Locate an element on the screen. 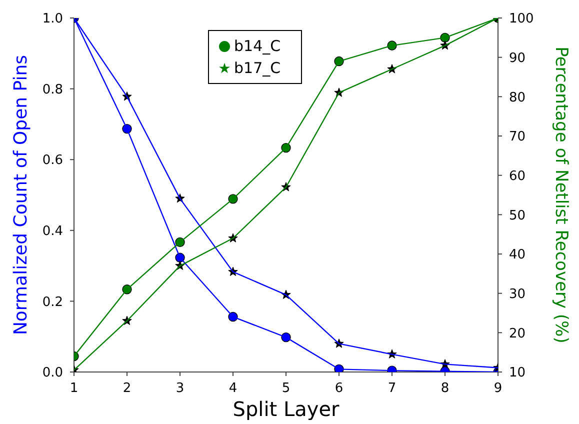  y2-tick-label: 80 is located at coordinates (517, 98).